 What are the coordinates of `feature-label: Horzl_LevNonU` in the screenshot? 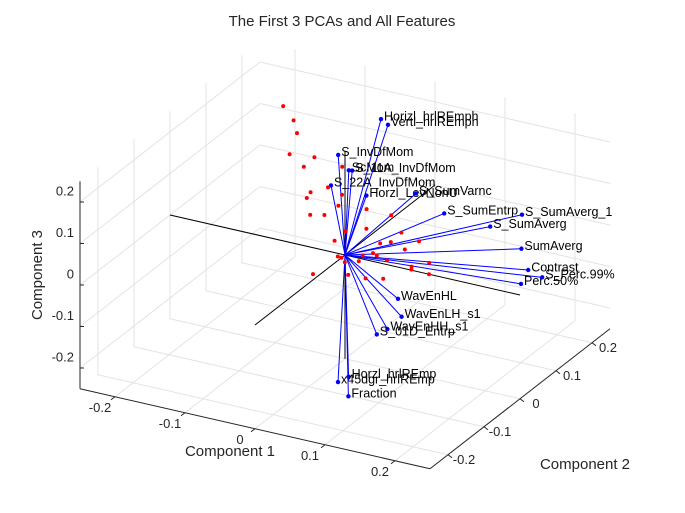 It's located at (413, 193).